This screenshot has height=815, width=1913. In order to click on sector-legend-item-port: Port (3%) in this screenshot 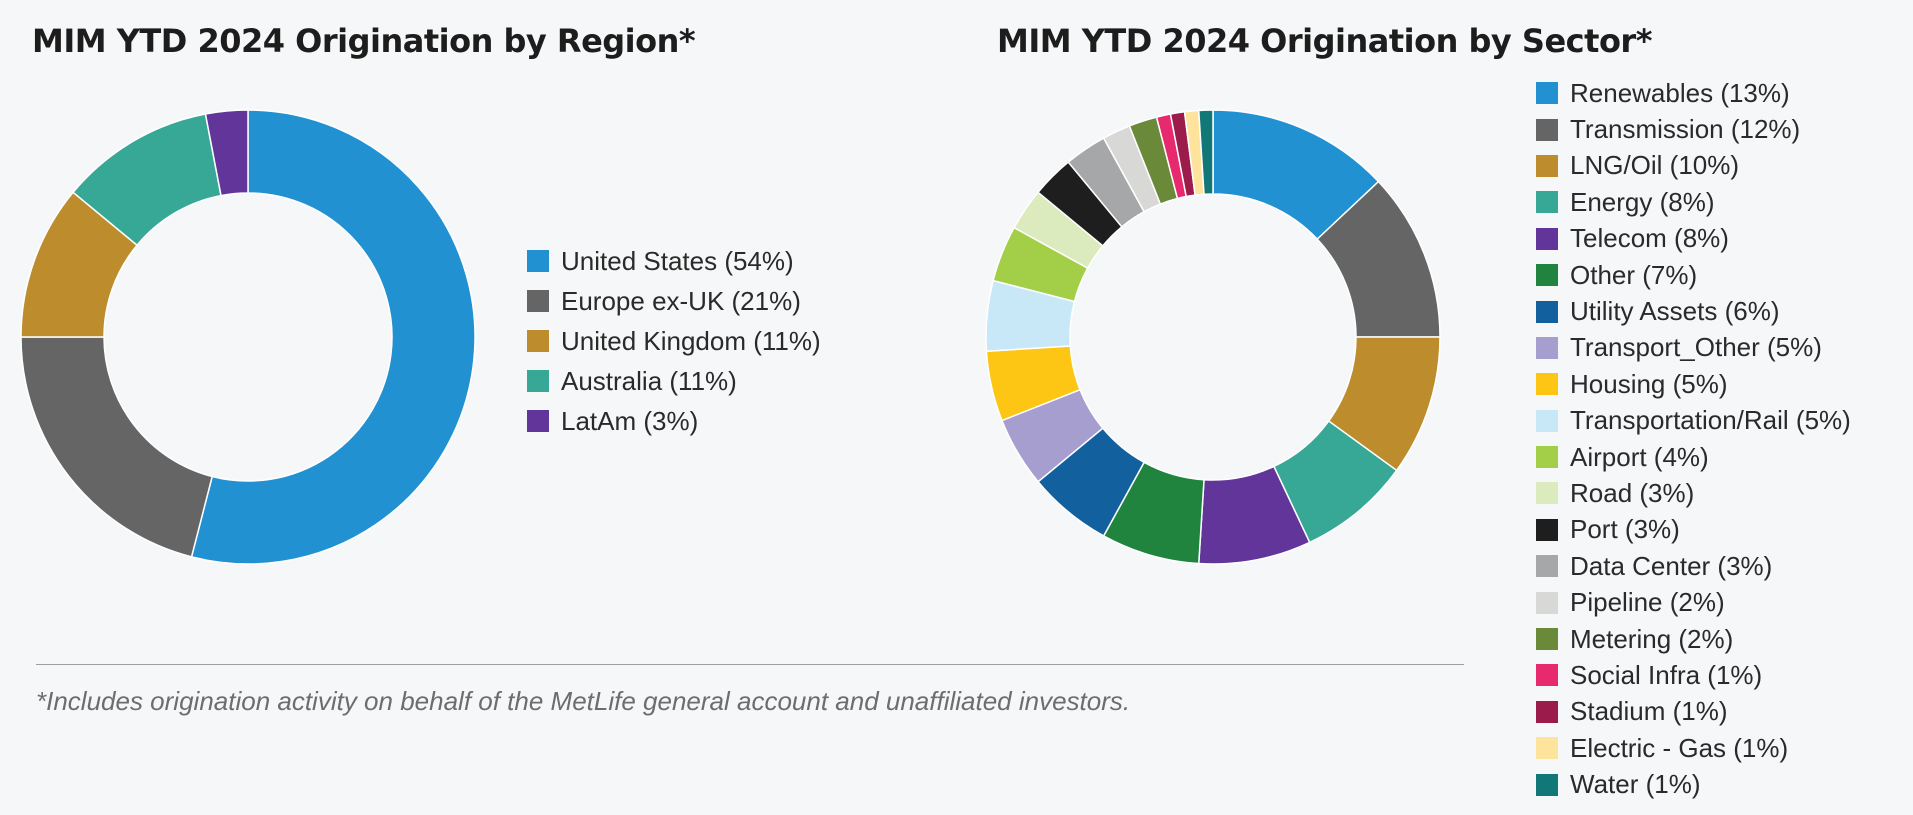, I will do `click(1693, 530)`.